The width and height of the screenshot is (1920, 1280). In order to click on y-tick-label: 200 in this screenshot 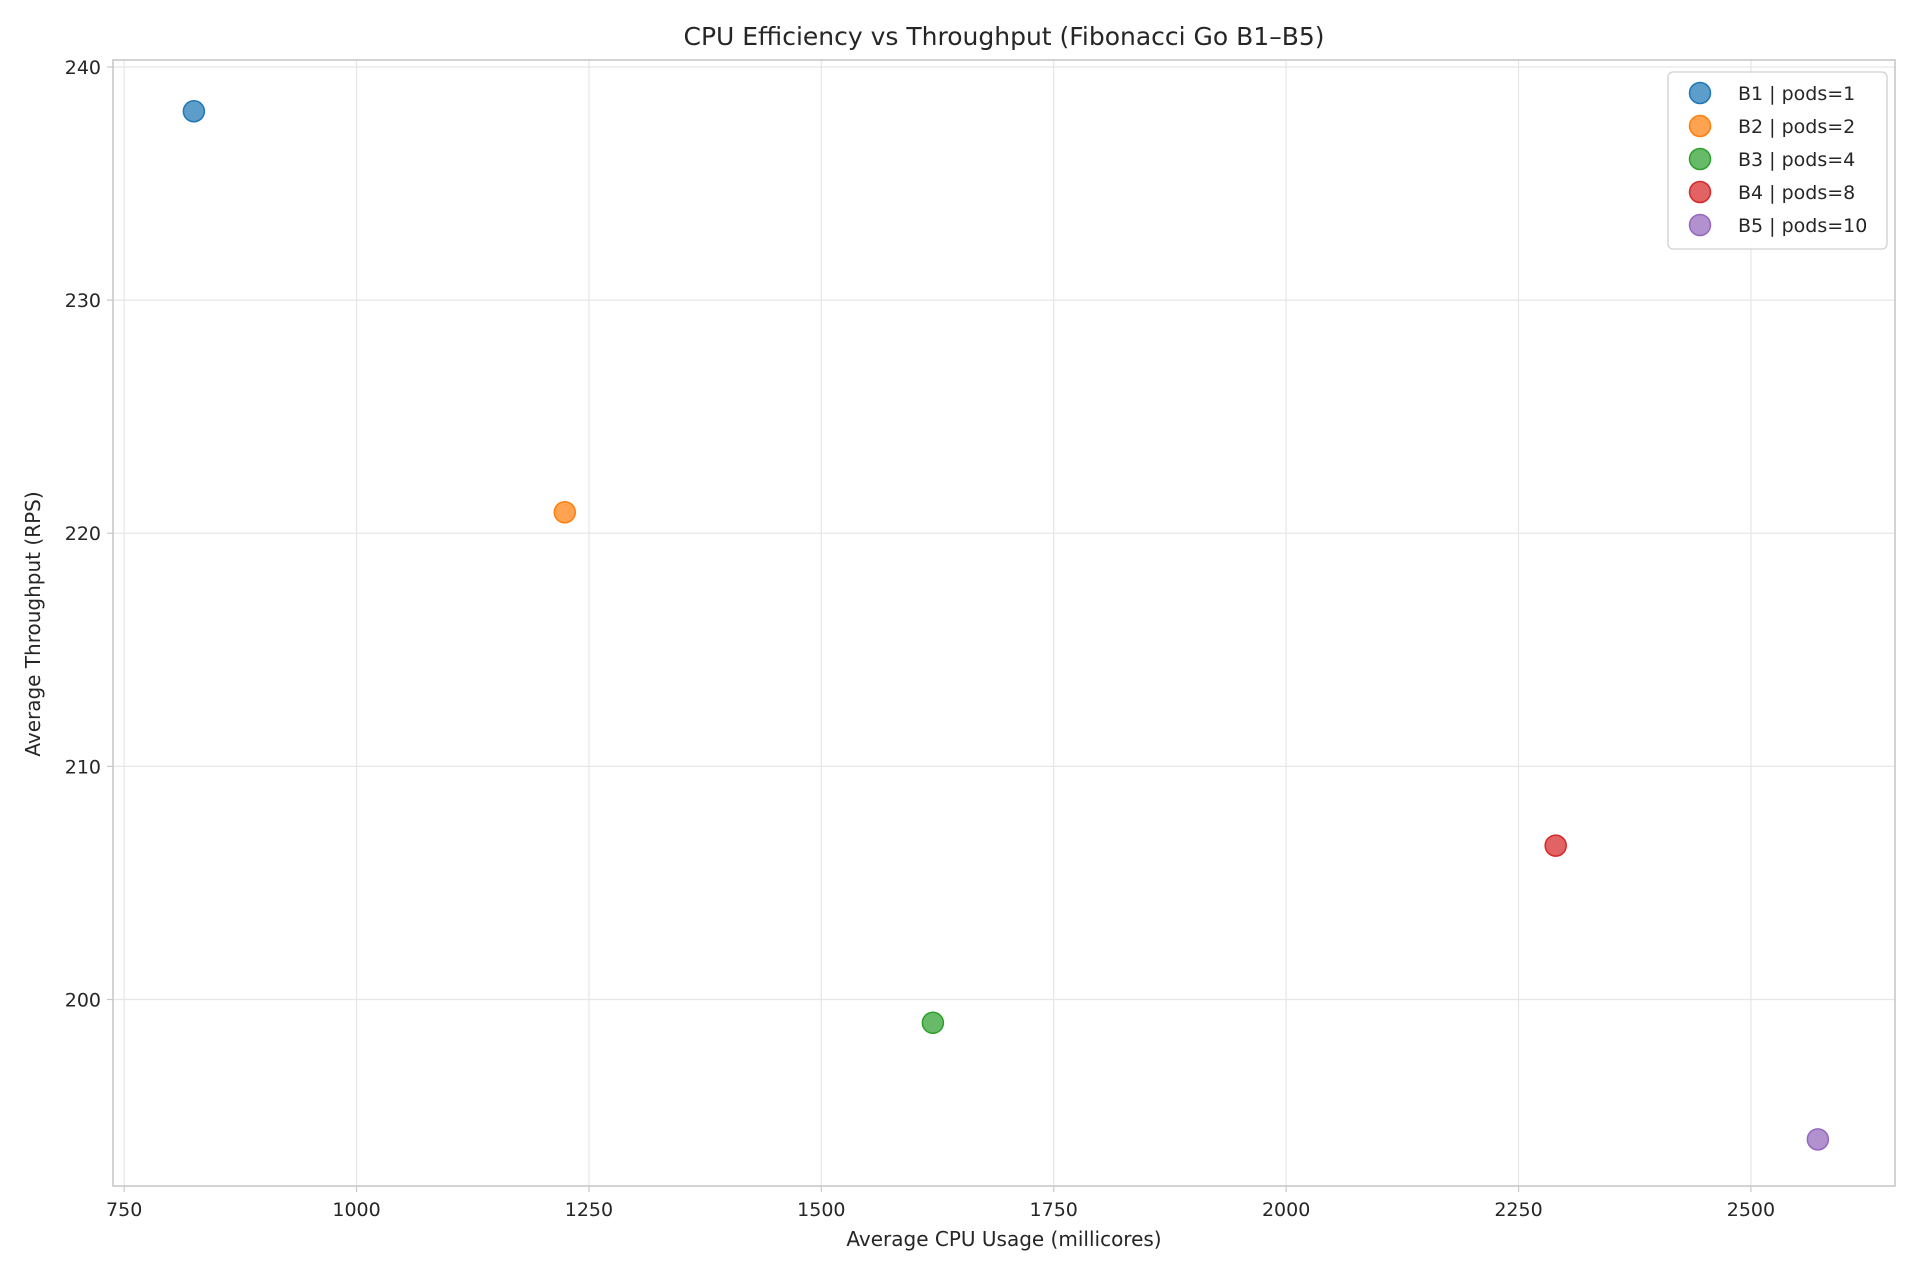, I will do `click(83, 1000)`.